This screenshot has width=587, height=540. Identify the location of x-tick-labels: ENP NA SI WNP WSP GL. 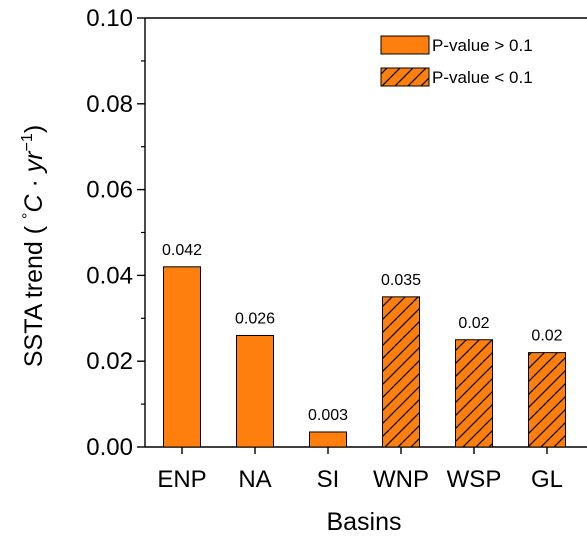
(360, 470).